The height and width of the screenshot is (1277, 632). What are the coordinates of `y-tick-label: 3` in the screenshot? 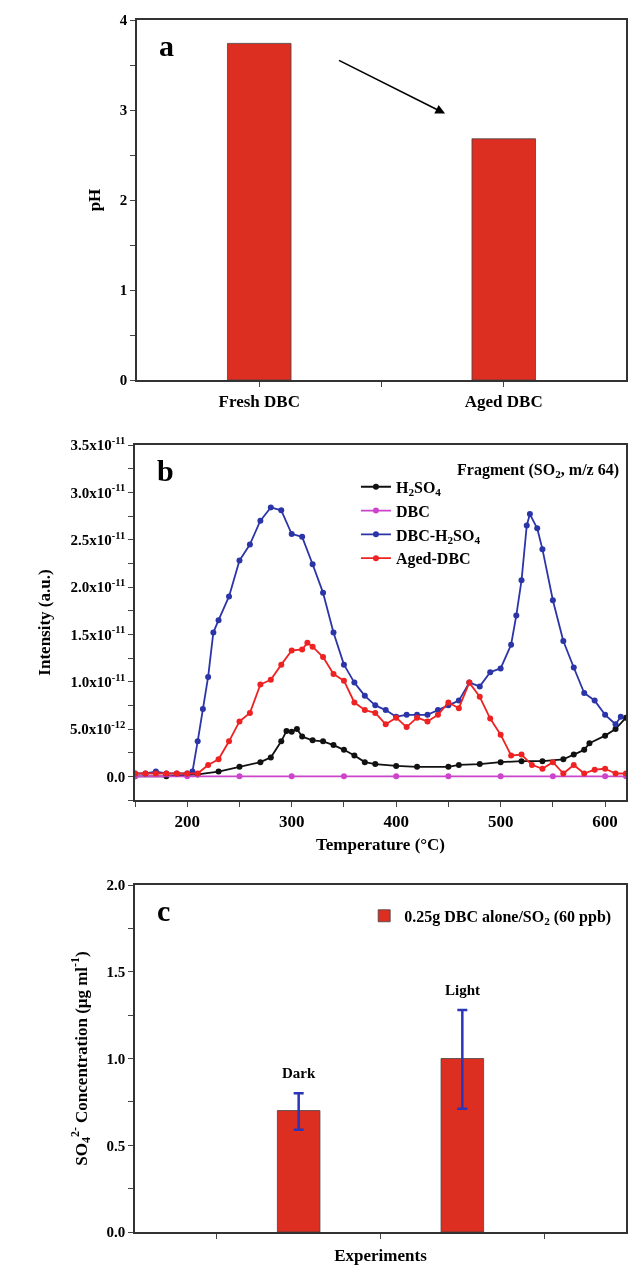 It's located at (123, 110).